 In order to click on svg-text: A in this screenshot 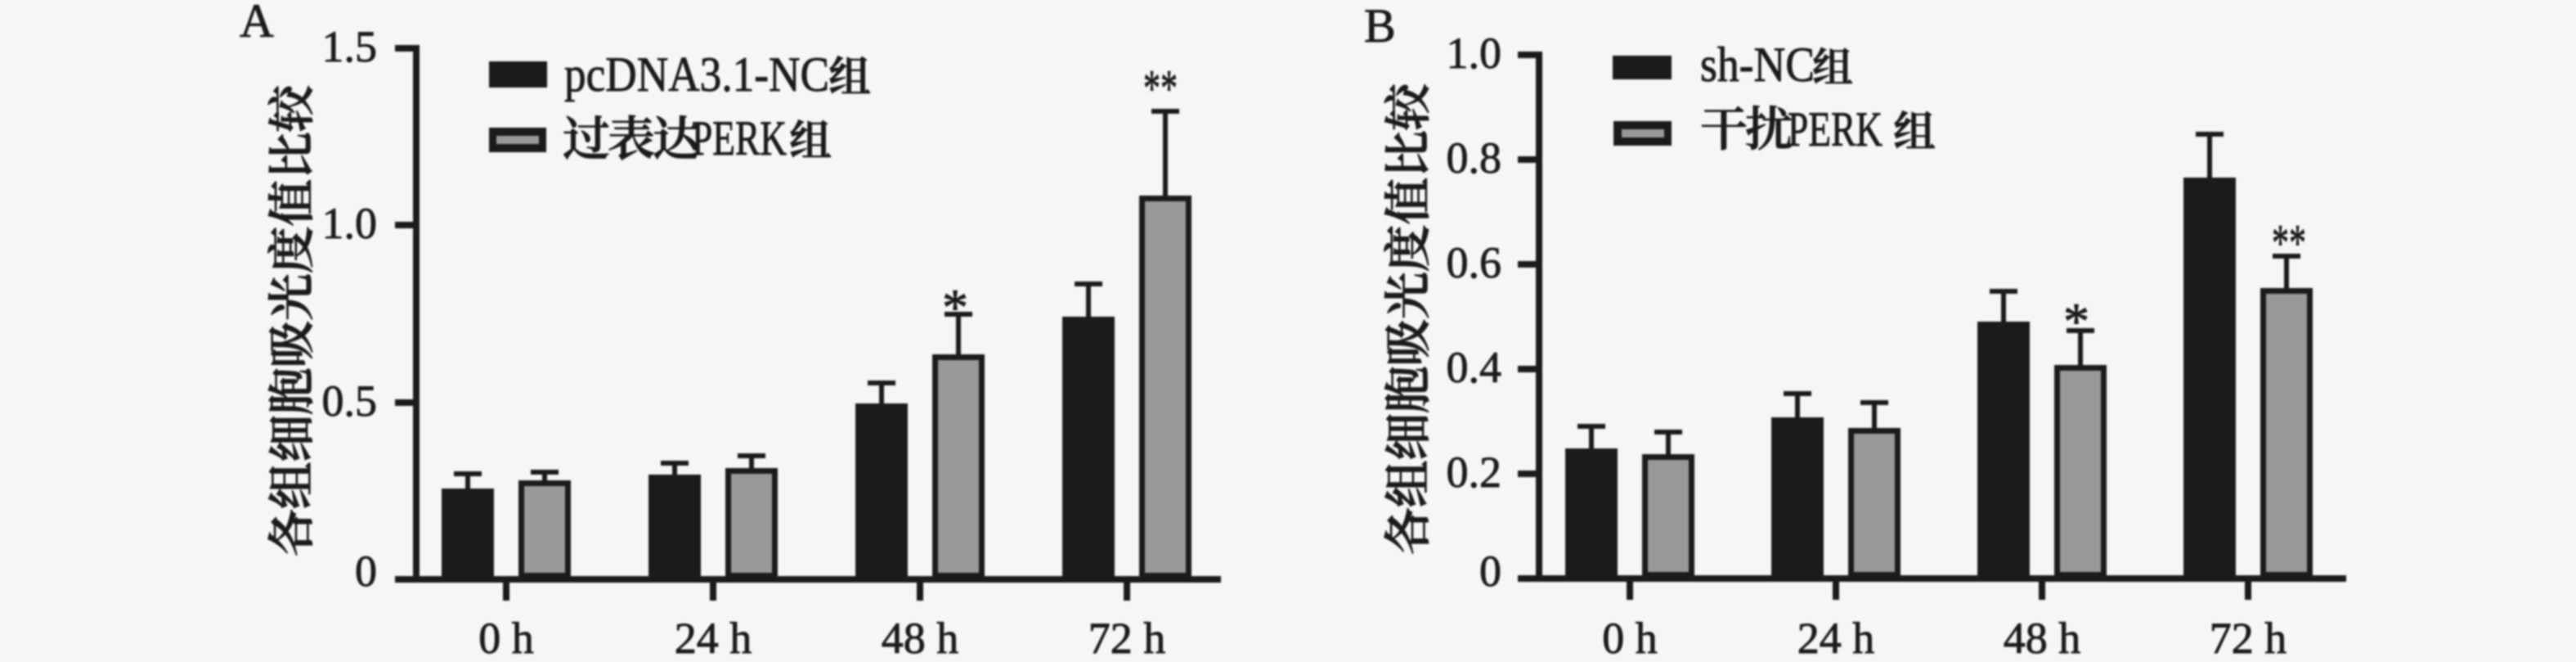, I will do `click(257, 24)`.